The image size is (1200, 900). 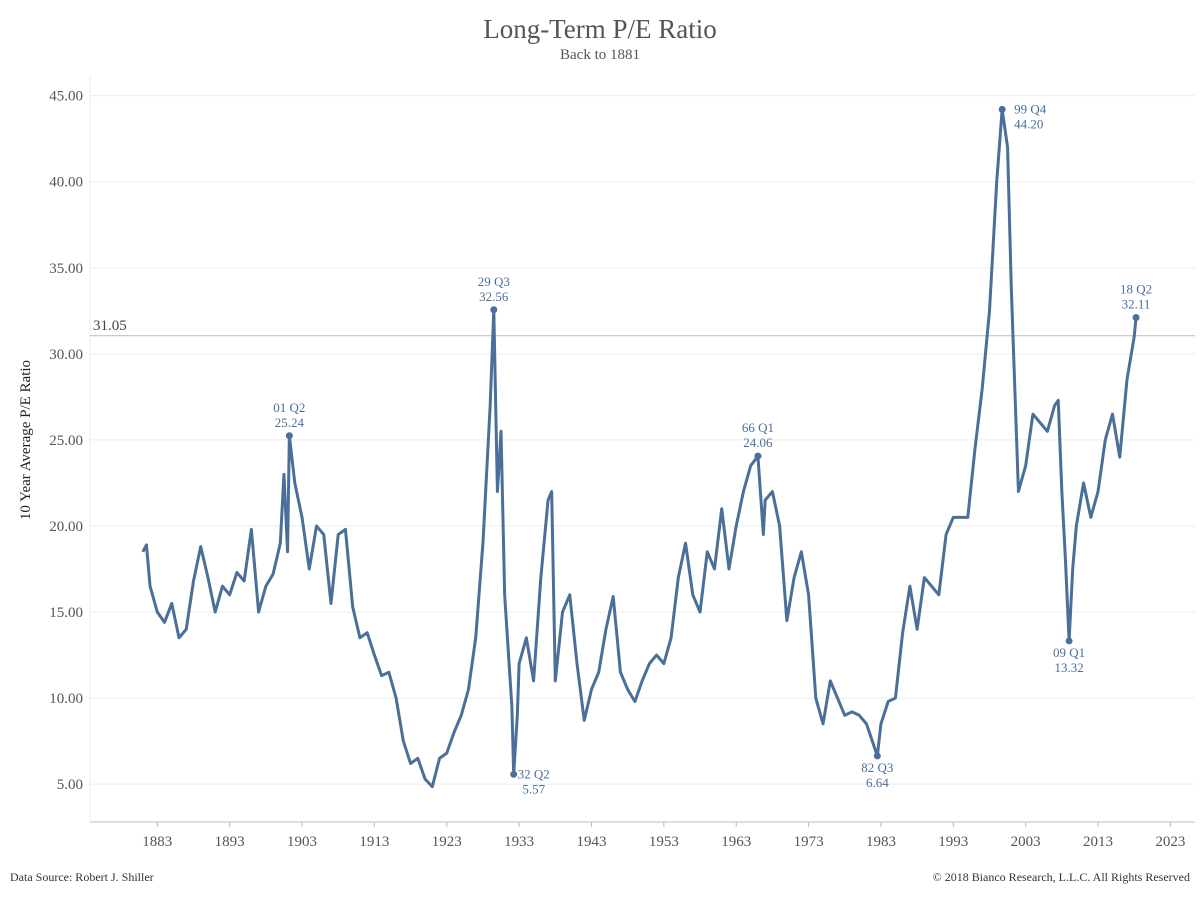 I want to click on chart-title: Long-Term P/E Ratio, so click(x=600, y=29).